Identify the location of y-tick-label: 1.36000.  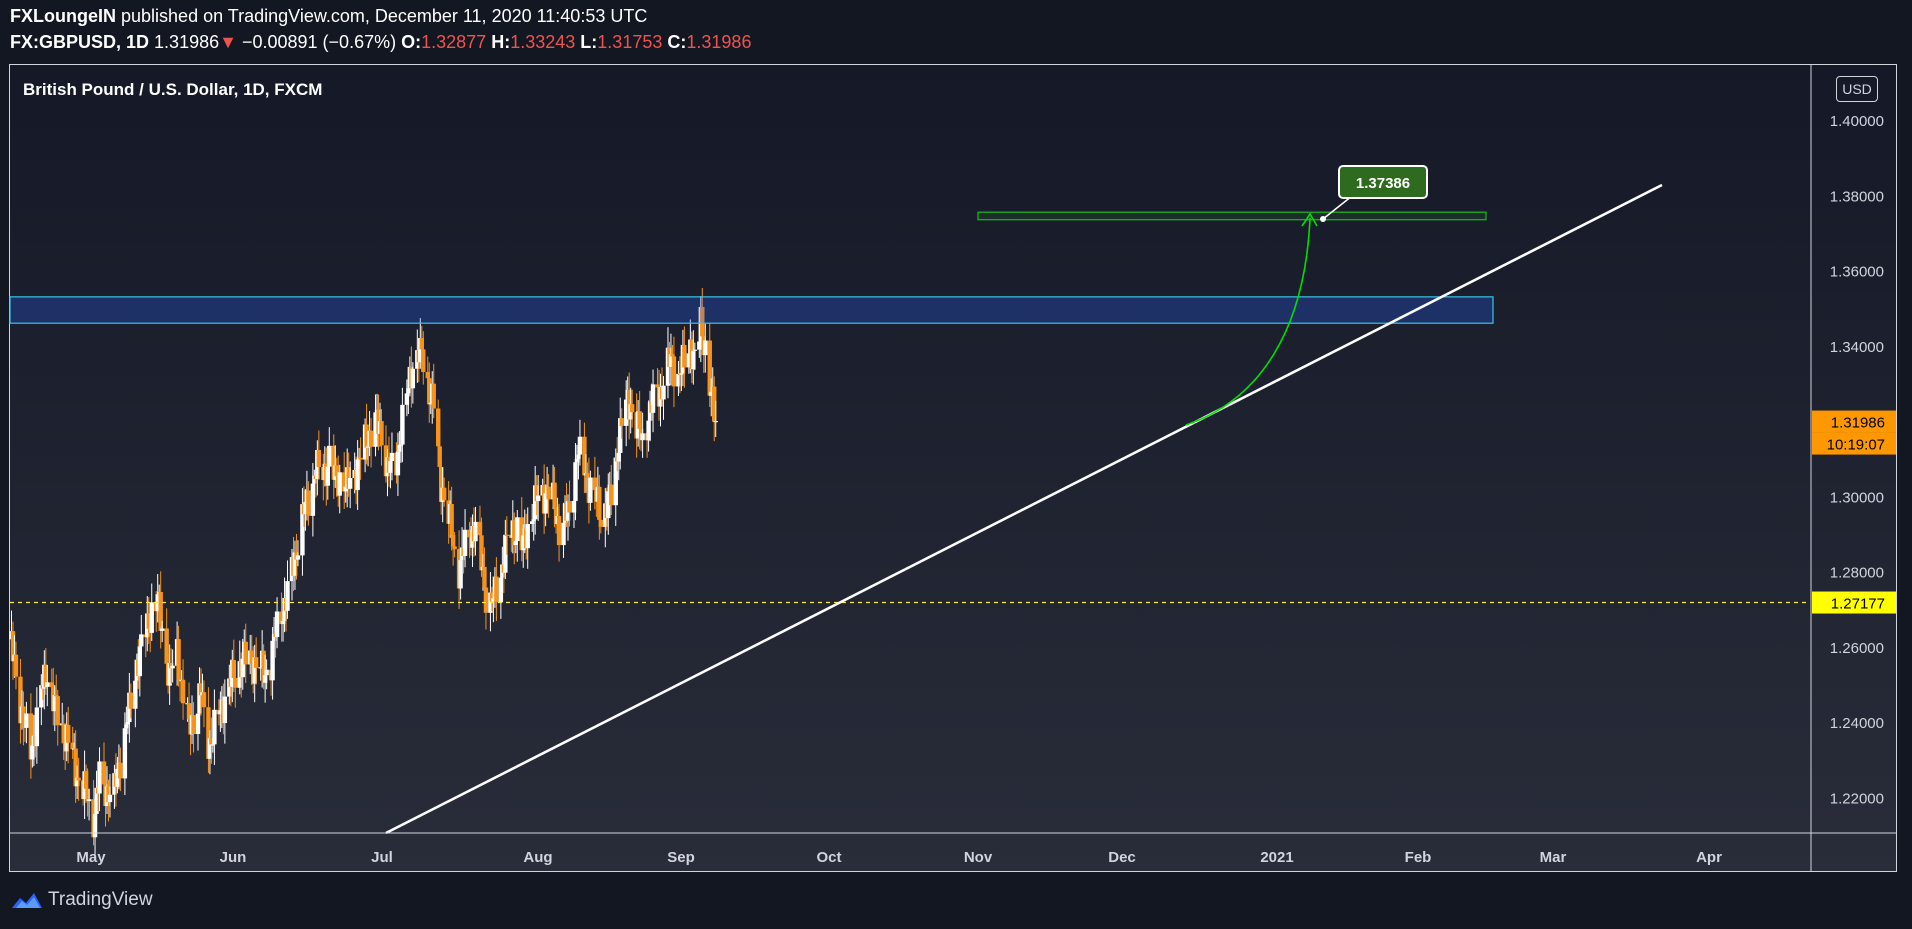
(1857, 272).